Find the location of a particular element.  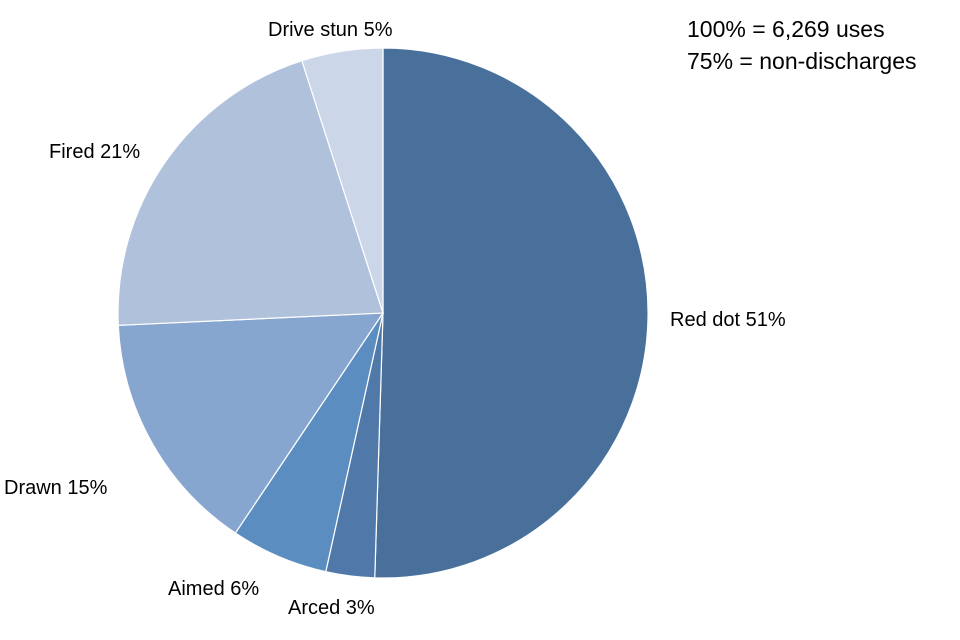

slice-label-red-dot: Red dot 51% is located at coordinates (728, 320).